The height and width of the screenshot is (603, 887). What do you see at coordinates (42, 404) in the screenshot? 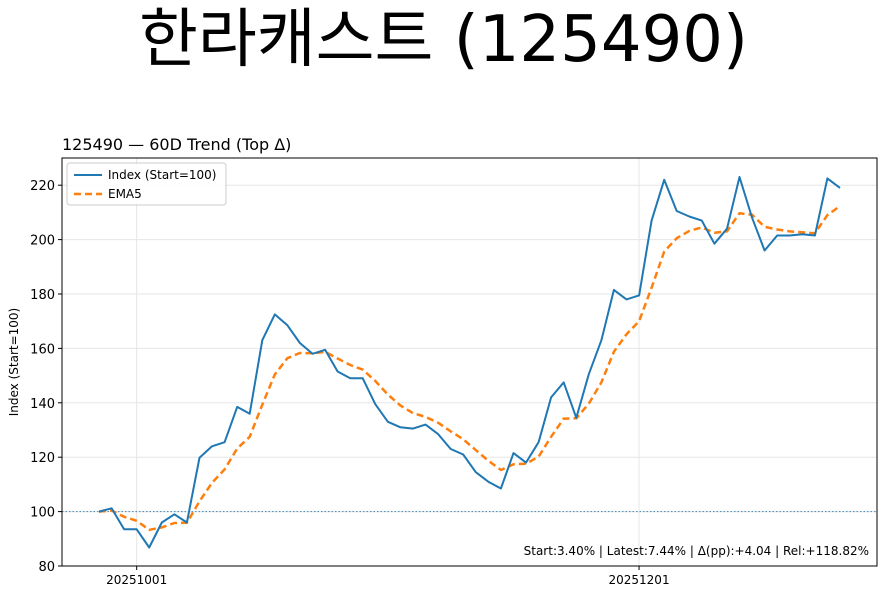
I see `y-tick-label: 140` at bounding box center [42, 404].